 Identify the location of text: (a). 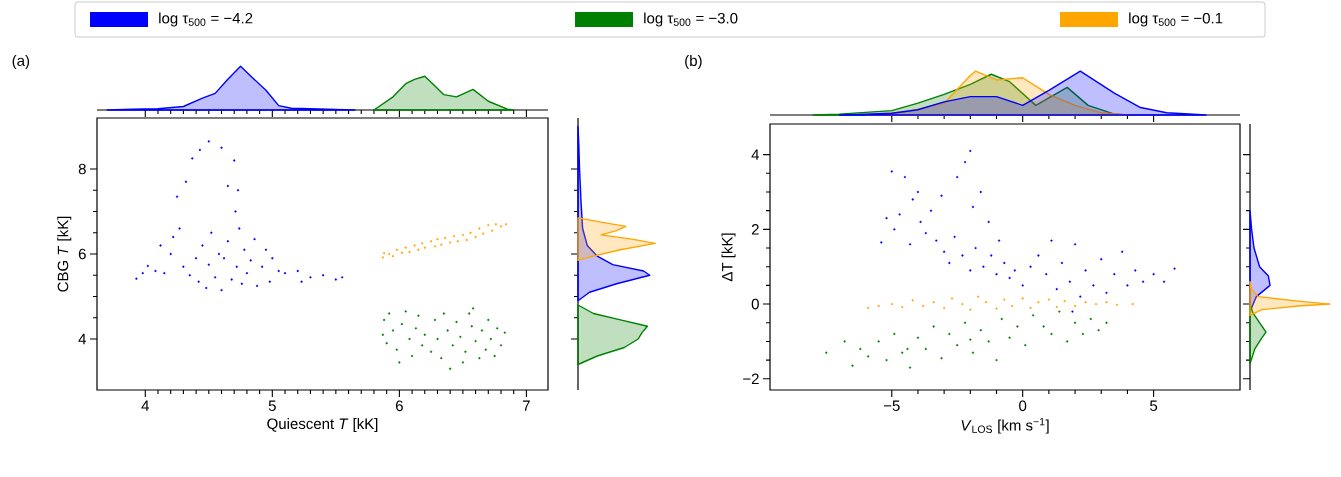
(21, 61).